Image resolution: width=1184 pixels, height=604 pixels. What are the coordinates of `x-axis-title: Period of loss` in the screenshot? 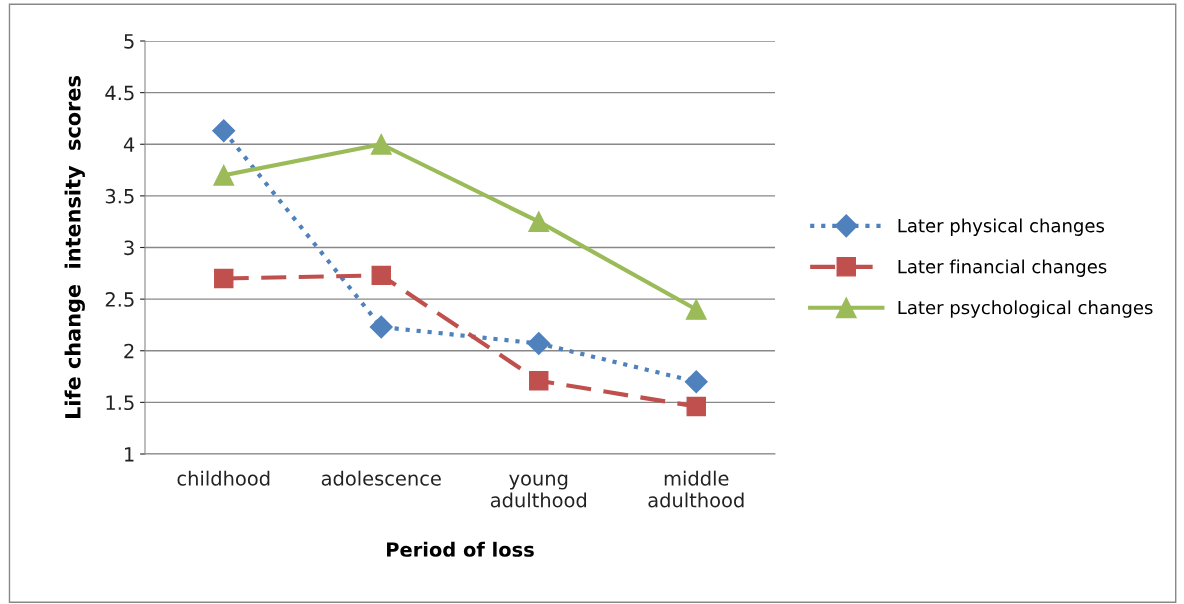 It's located at (460, 549).